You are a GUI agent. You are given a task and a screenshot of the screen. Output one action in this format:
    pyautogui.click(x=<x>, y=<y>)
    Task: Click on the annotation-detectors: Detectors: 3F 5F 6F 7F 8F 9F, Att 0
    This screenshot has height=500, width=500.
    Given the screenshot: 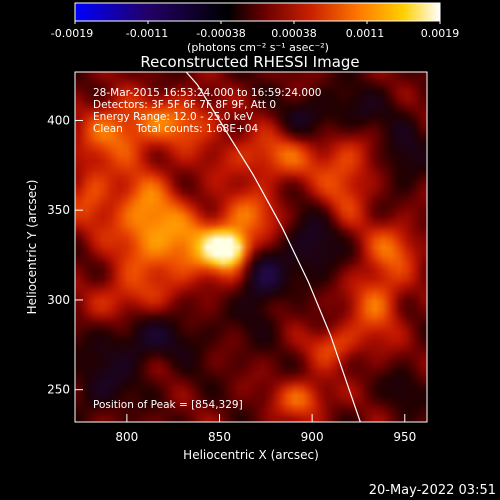 What is the action you would take?
    pyautogui.click(x=184, y=105)
    